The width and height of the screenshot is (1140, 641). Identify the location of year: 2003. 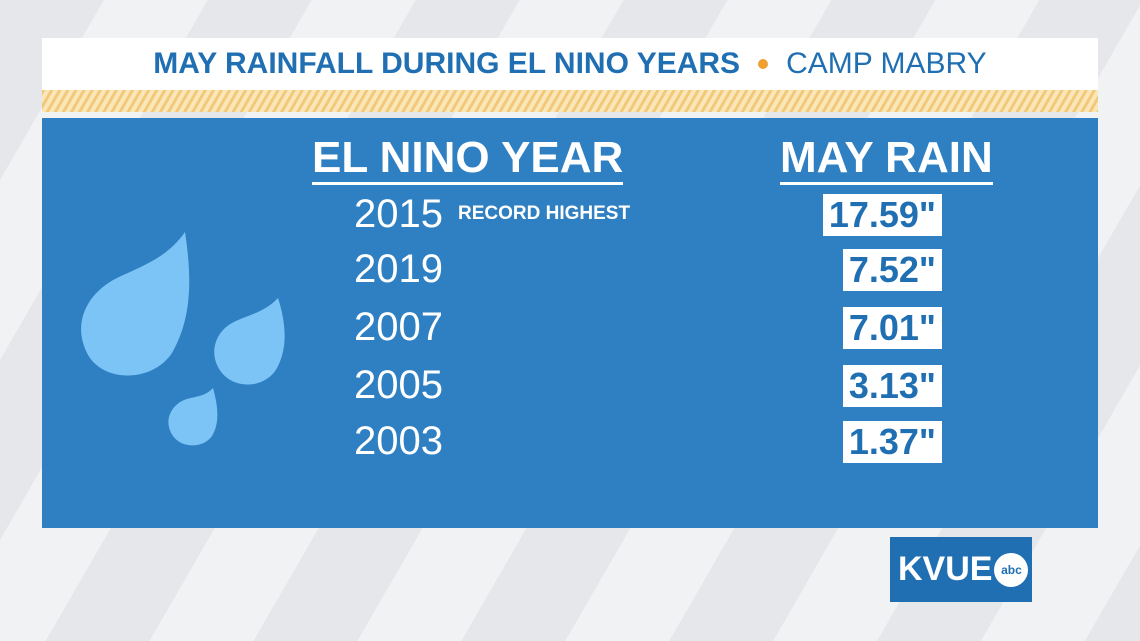
(398, 441).